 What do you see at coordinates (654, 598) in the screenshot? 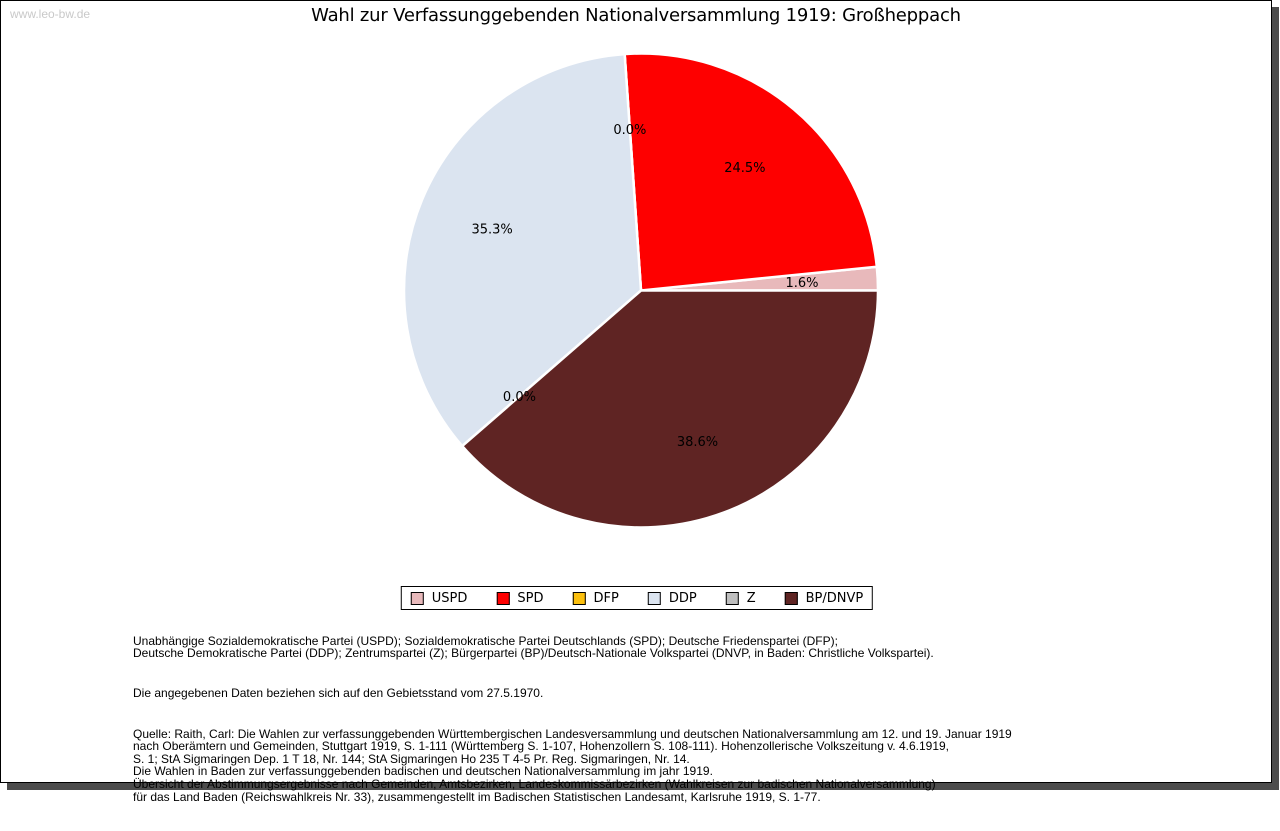
I see `legend-swatch-ddp` at bounding box center [654, 598].